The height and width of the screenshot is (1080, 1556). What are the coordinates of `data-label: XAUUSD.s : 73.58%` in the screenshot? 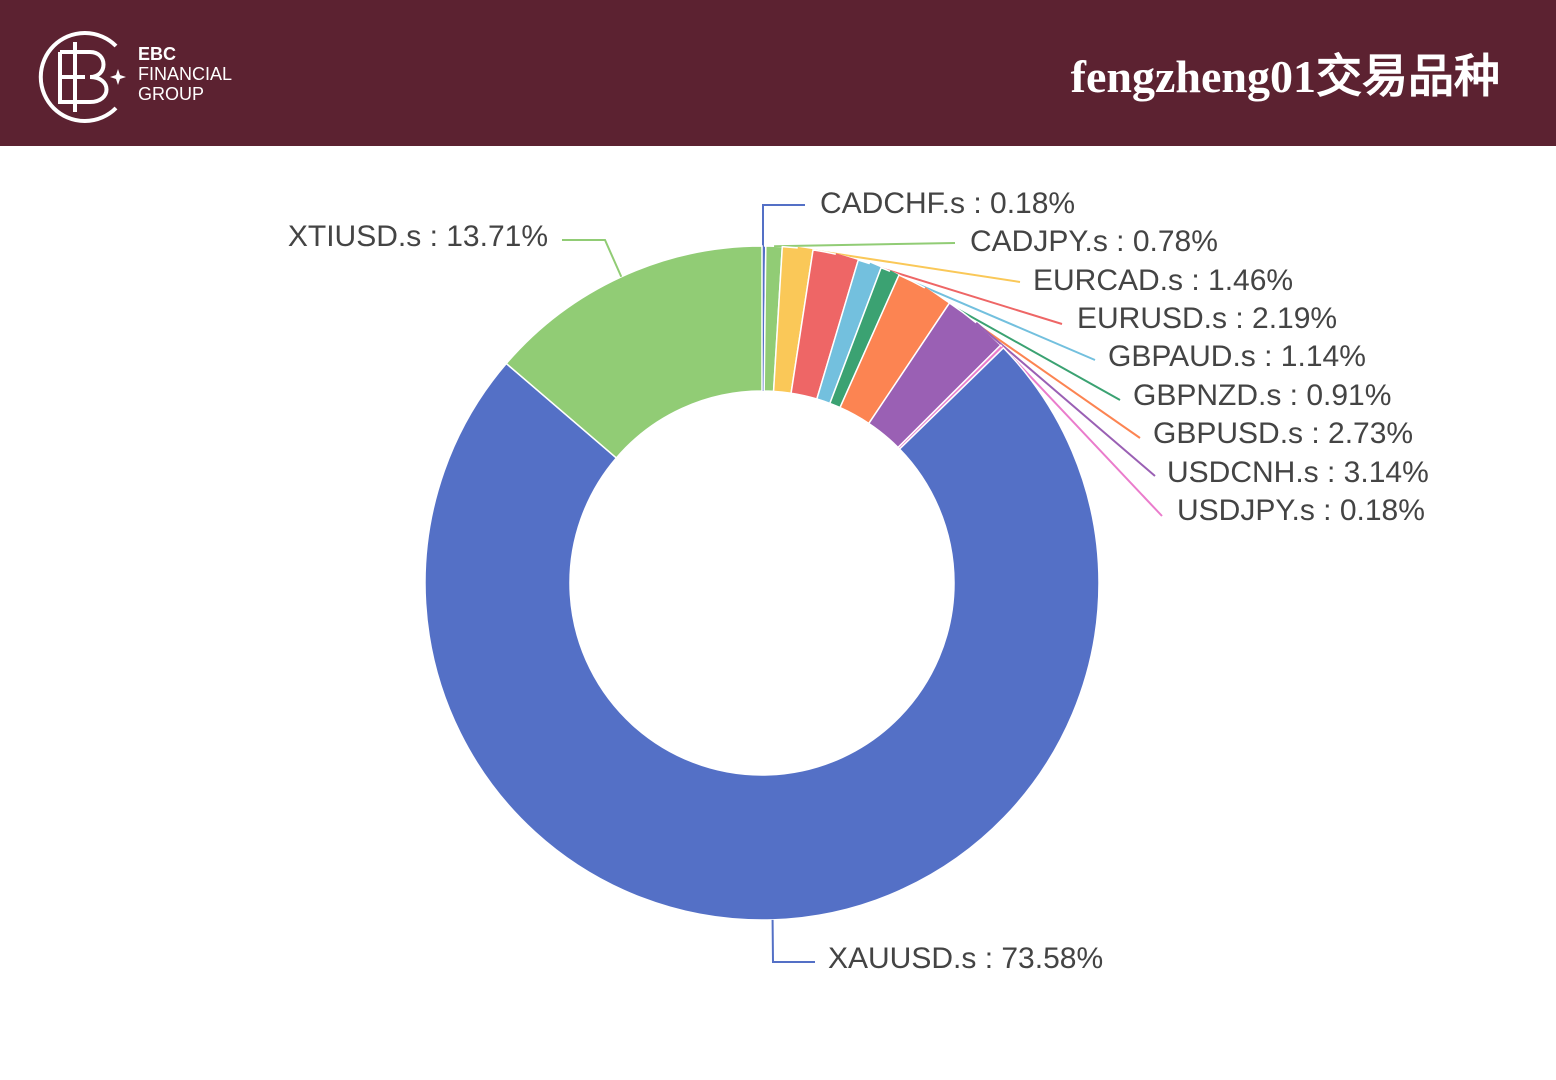 It's located at (965, 958).